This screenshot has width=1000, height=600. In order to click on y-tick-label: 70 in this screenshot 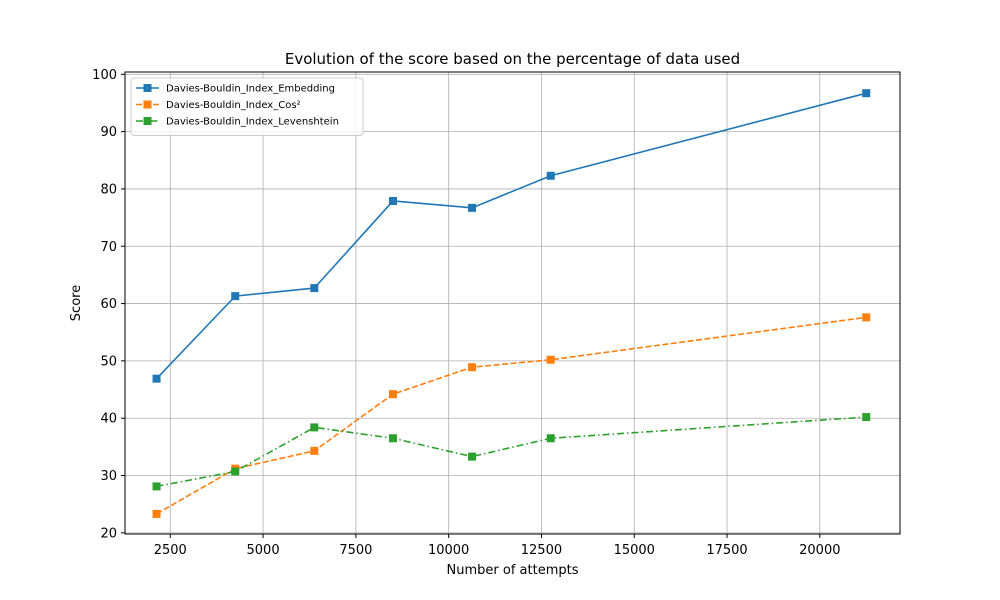, I will do `click(108, 247)`.